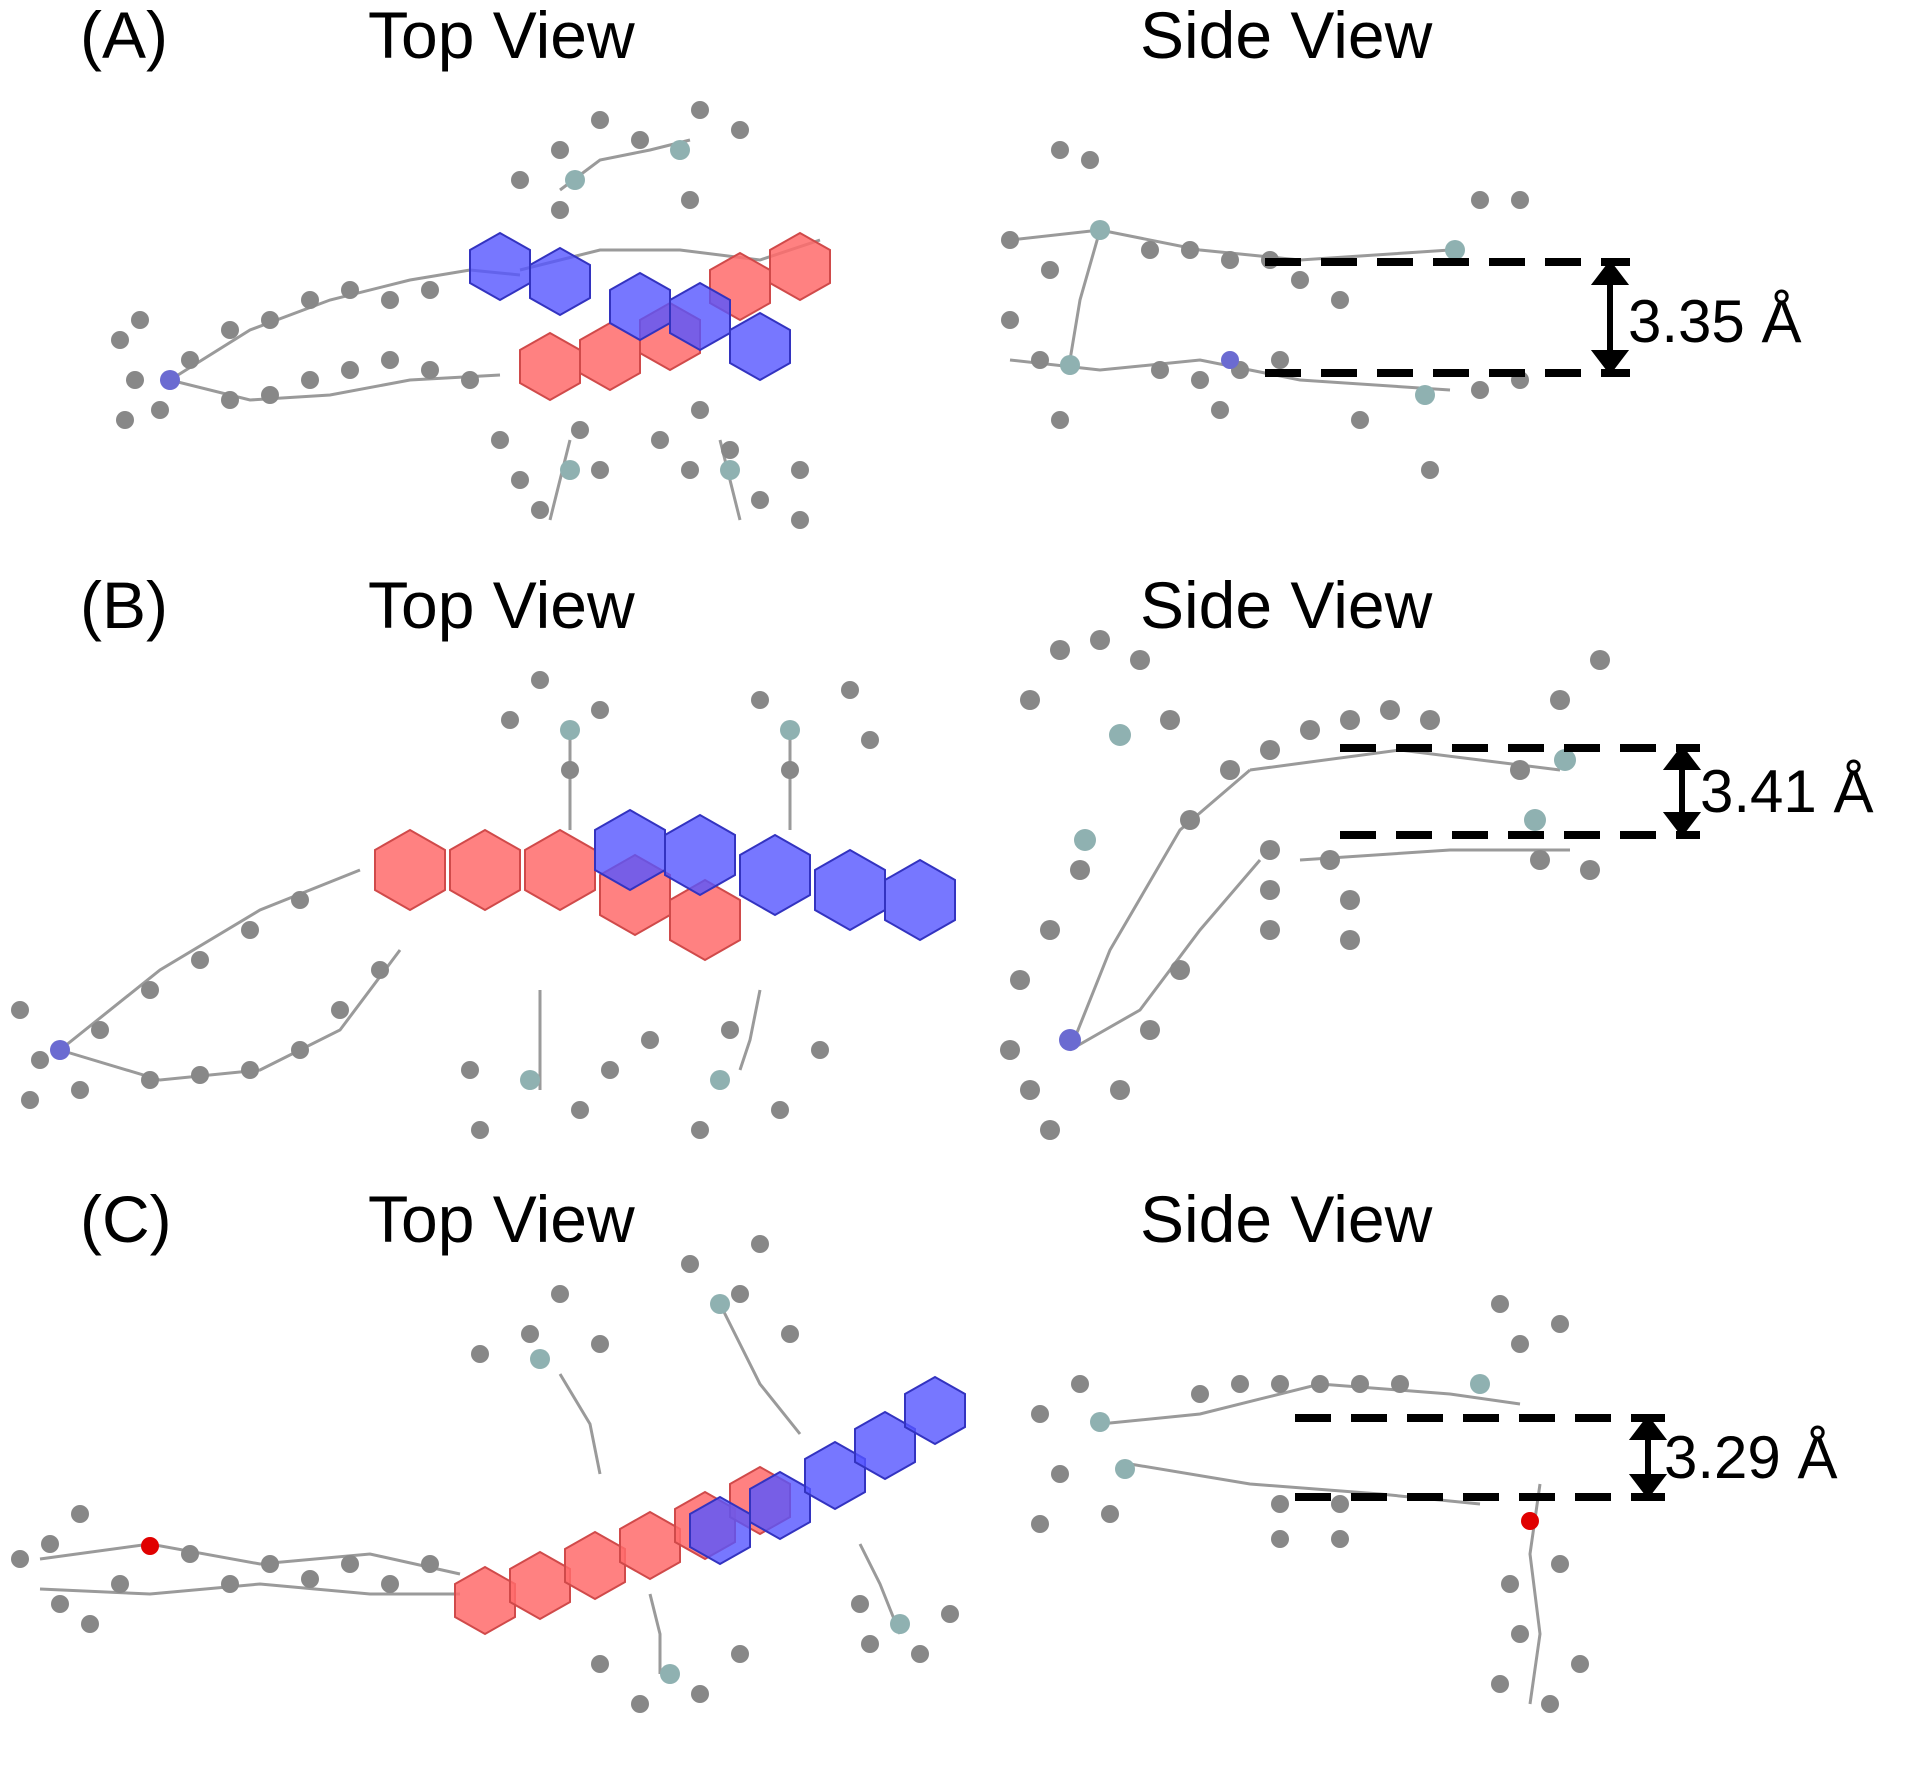 The width and height of the screenshot is (1920, 1774). What do you see at coordinates (1751, 1457) in the screenshot?
I see `interlayer-distance-label: 3.29 Å` at bounding box center [1751, 1457].